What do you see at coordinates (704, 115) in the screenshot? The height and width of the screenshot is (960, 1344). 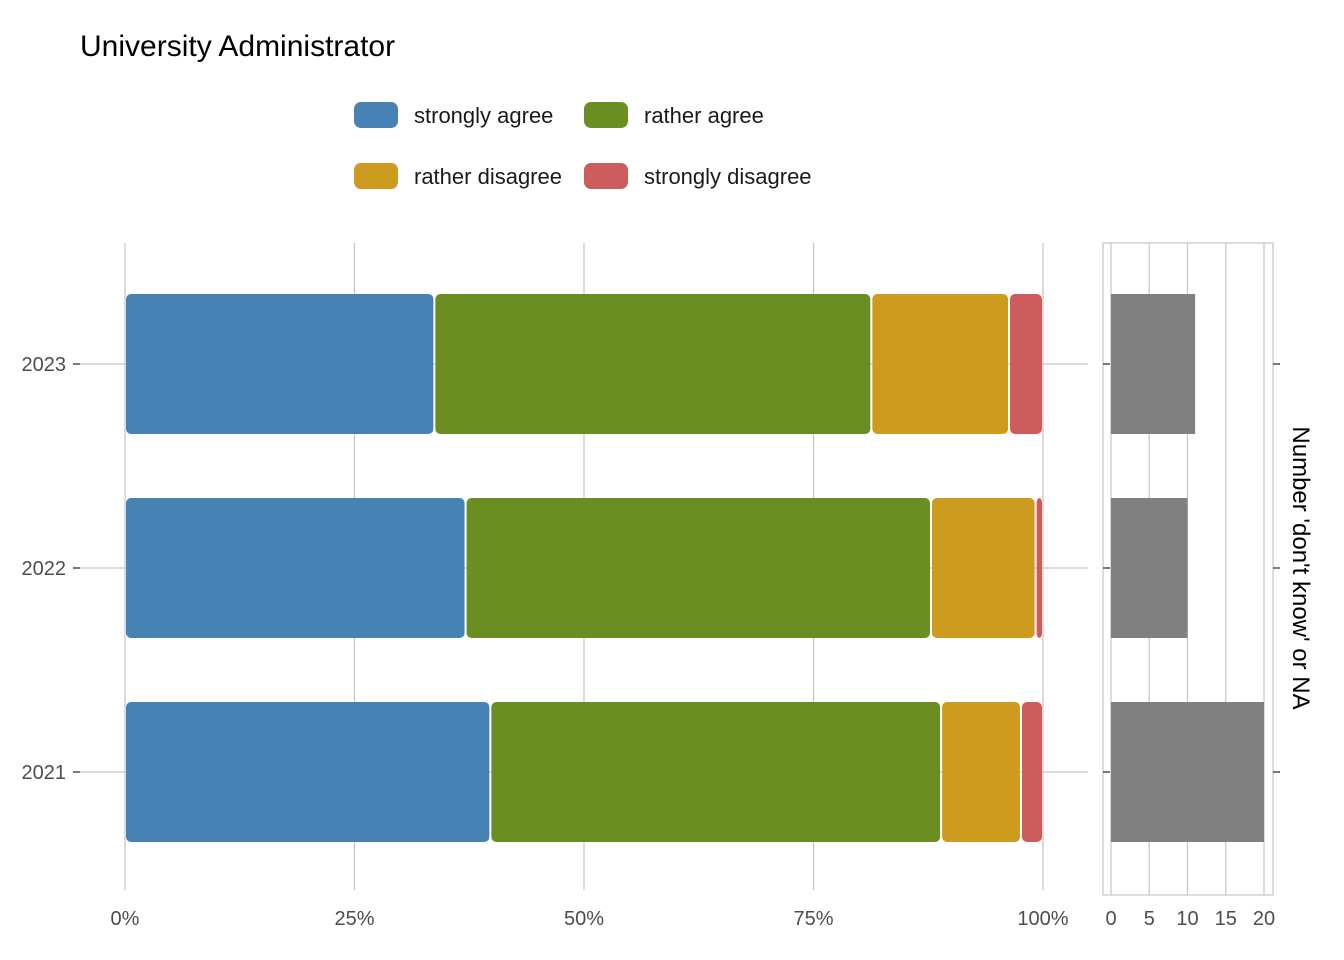 I see `legend-label-1: rather agree` at bounding box center [704, 115].